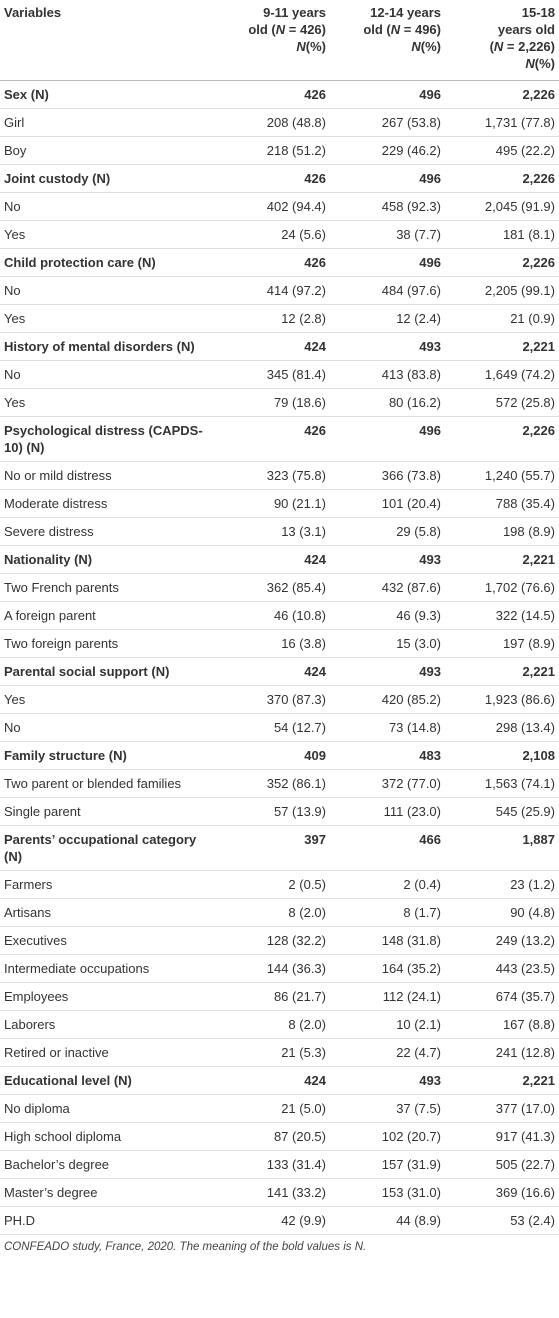  Describe the element at coordinates (529, 46) in the screenshot. I see `header-text: = 2,226)` at that location.